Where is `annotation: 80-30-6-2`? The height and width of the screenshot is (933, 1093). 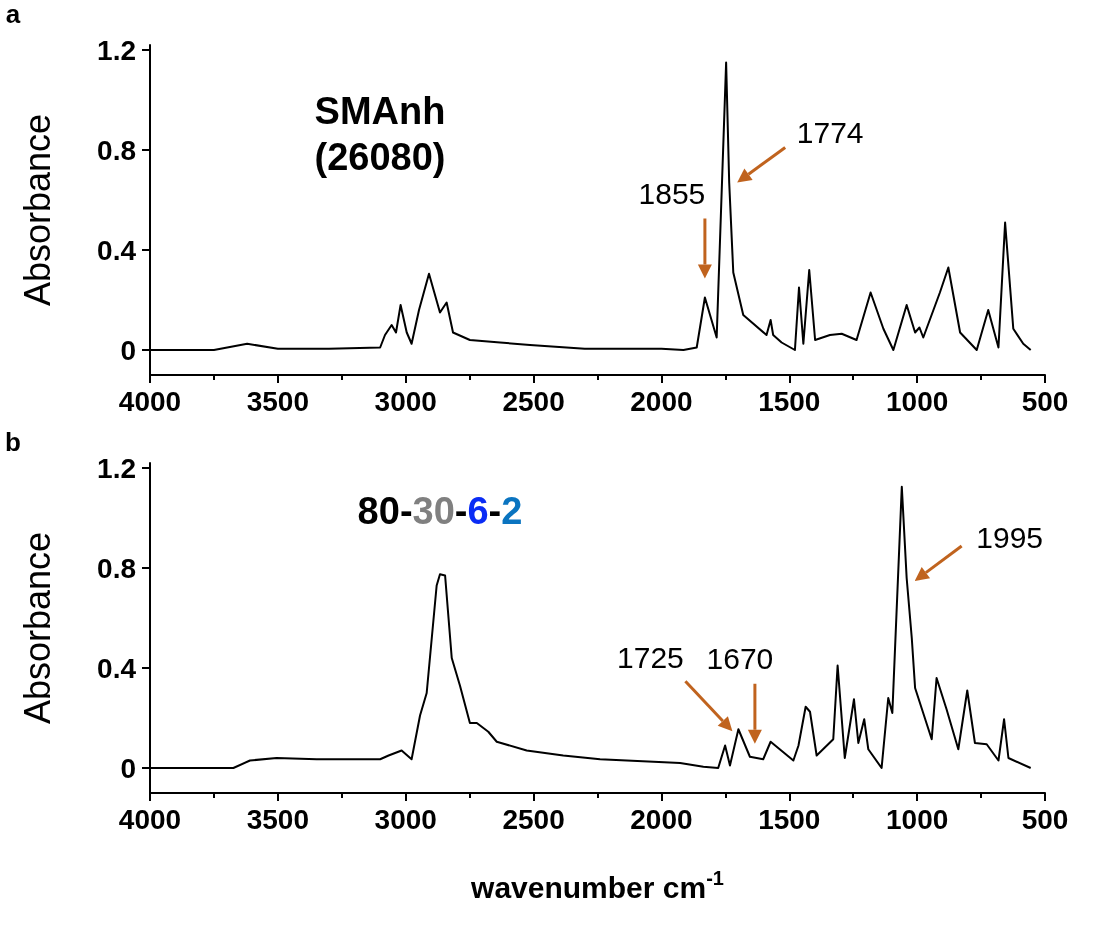 annotation: 80-30-6-2 is located at coordinates (440, 511).